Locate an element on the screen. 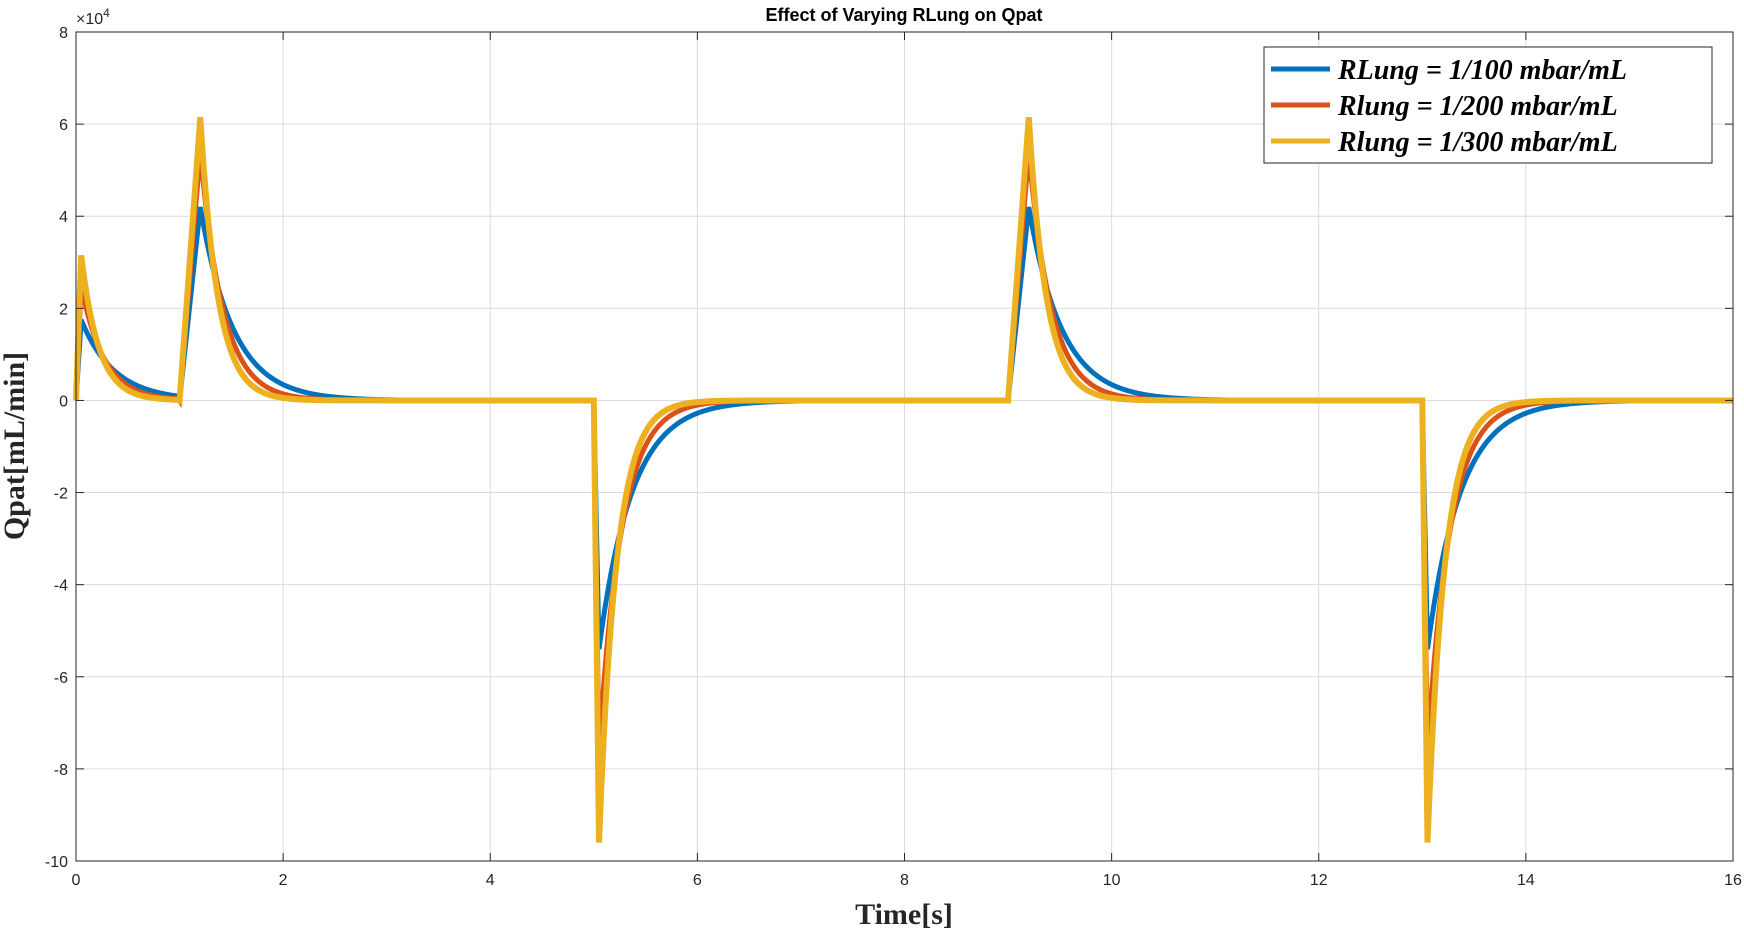 This screenshot has height=929, width=1744. legend-box is located at coordinates (1488, 105).